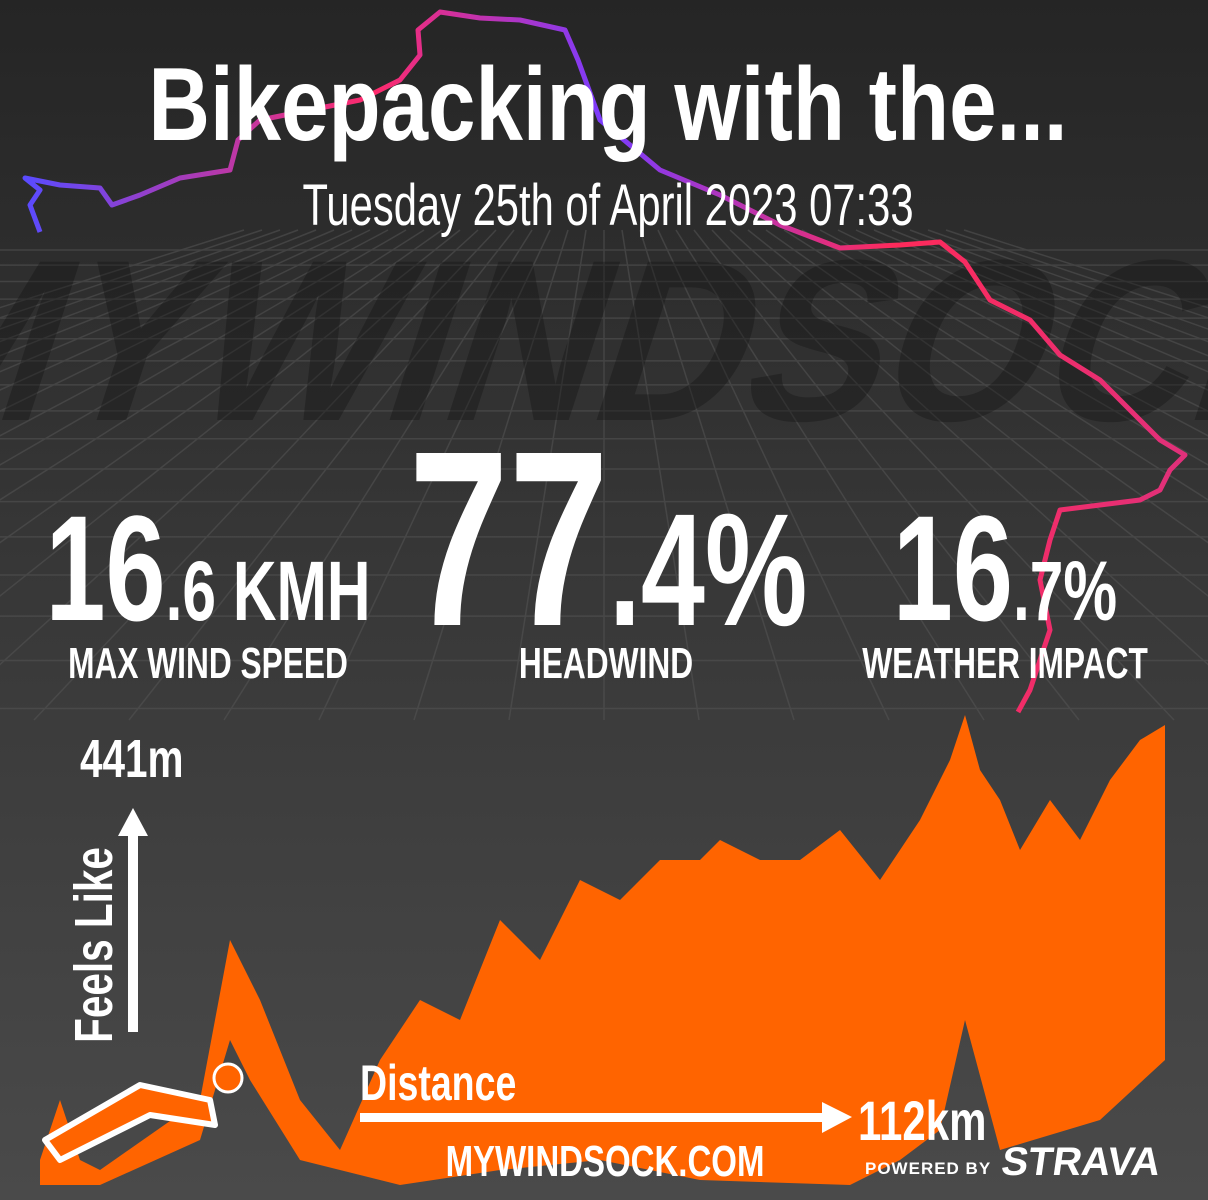 The height and width of the screenshot is (1200, 1208). What do you see at coordinates (607, 204) in the screenshot?
I see `date: Tuesday 25th of April 2023 07:33` at bounding box center [607, 204].